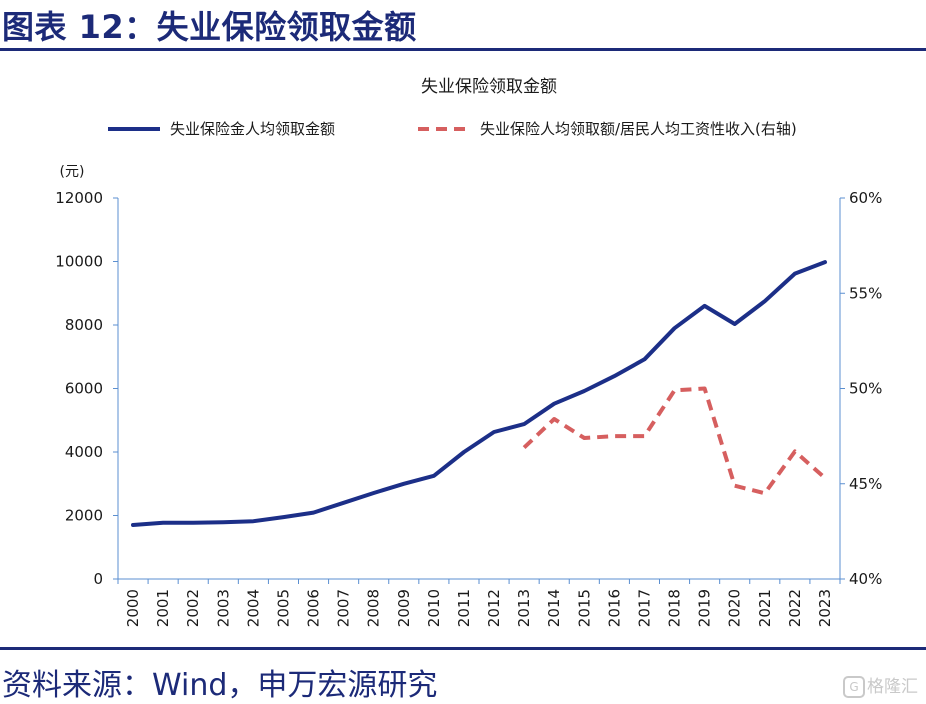  Describe the element at coordinates (220, 685) in the screenshot. I see `source-note: 资料来源：Wind，申万宏源研究` at that location.